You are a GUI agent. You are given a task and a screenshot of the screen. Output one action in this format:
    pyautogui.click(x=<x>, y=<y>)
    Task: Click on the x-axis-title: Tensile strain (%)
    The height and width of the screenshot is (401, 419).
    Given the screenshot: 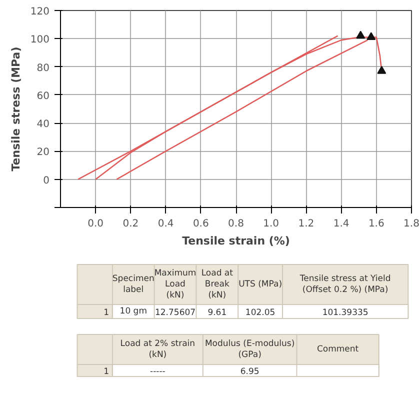 What is the action you would take?
    pyautogui.click(x=236, y=241)
    